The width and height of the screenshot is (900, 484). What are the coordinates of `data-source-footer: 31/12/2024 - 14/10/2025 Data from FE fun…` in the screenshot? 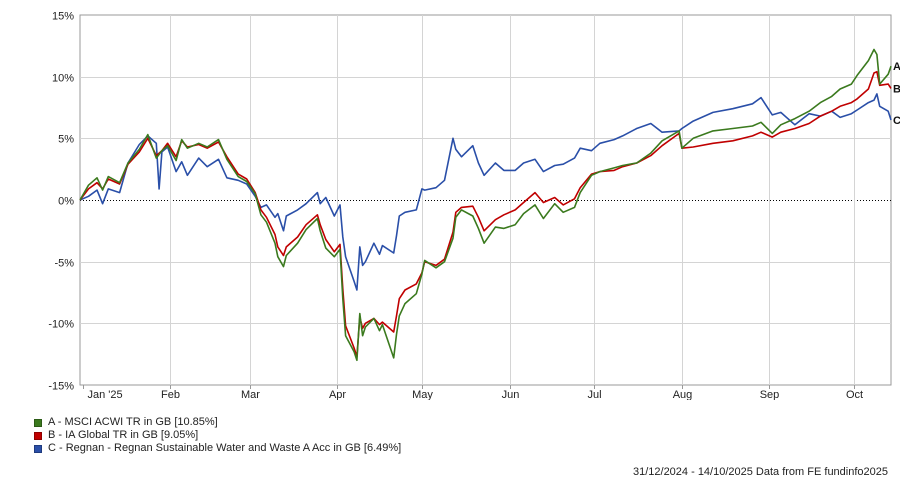 It's located at (760, 472).